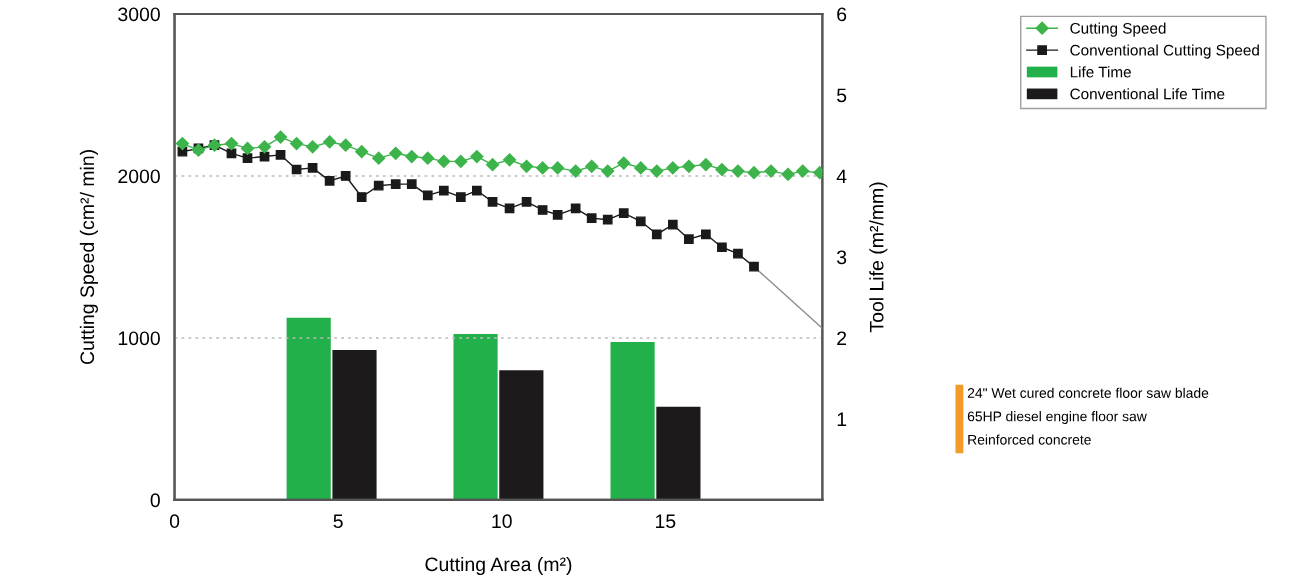 This screenshot has width=1293, height=584. Describe the element at coordinates (139, 14) in the screenshot. I see `y-tick-label: 3000` at that location.